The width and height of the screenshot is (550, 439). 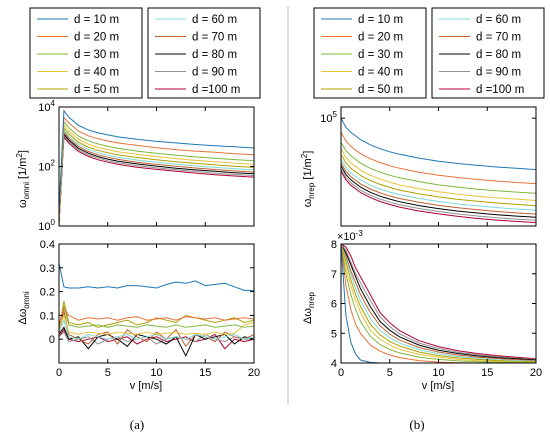 I want to click on xlabel-b: v [m/s], so click(x=438, y=386).